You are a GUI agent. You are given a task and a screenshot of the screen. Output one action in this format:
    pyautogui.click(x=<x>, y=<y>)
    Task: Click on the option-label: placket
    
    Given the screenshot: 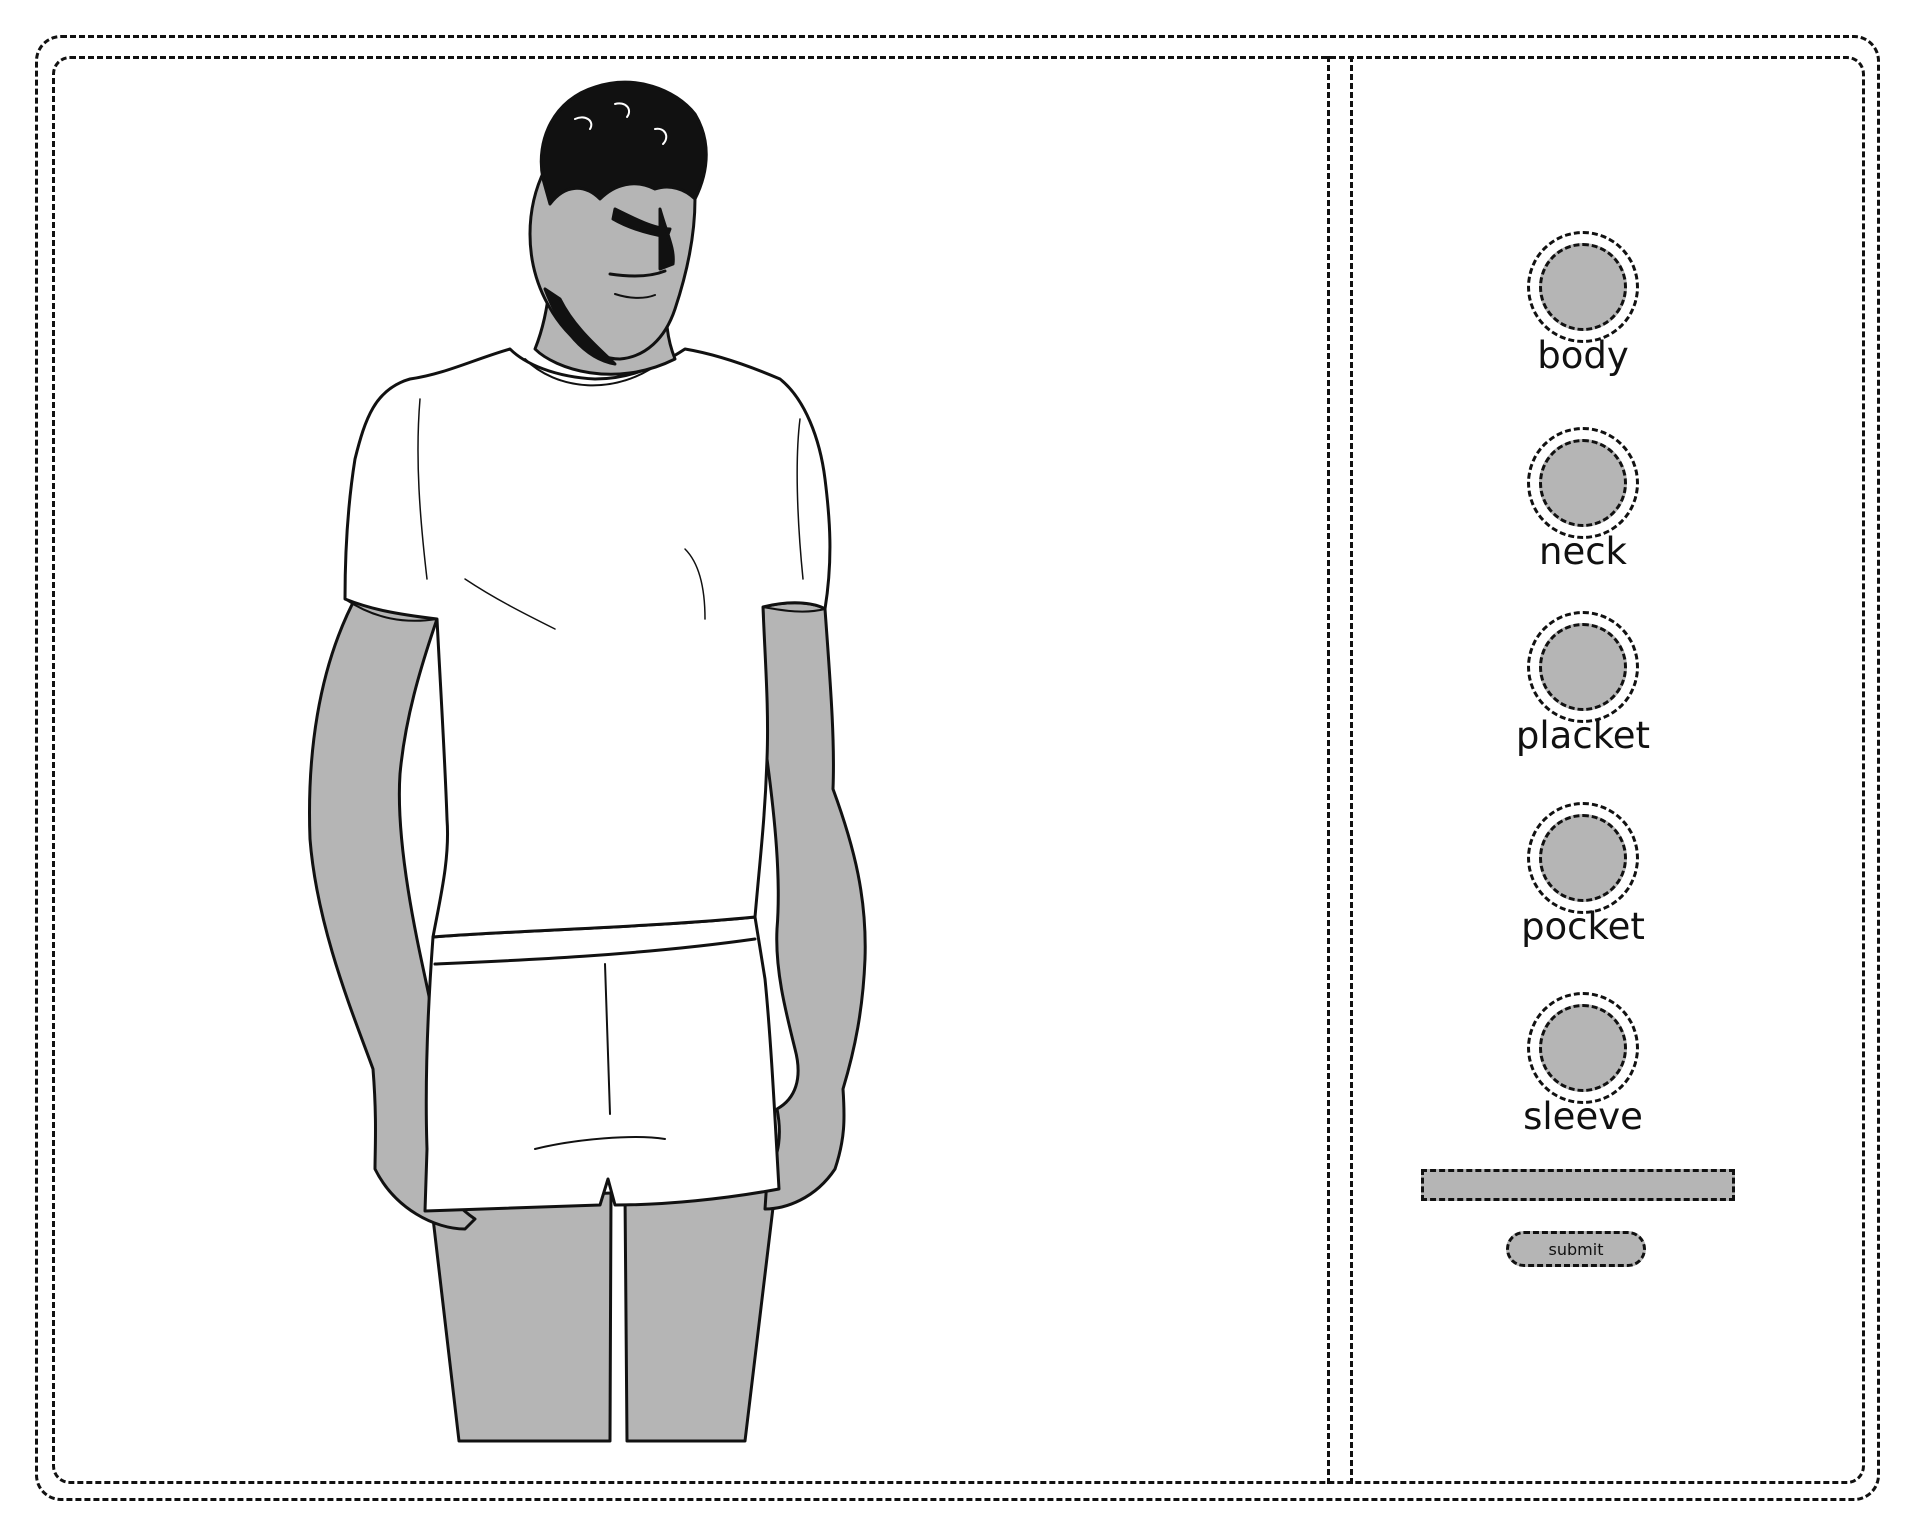 What is the action you would take?
    pyautogui.click(x=1583, y=735)
    